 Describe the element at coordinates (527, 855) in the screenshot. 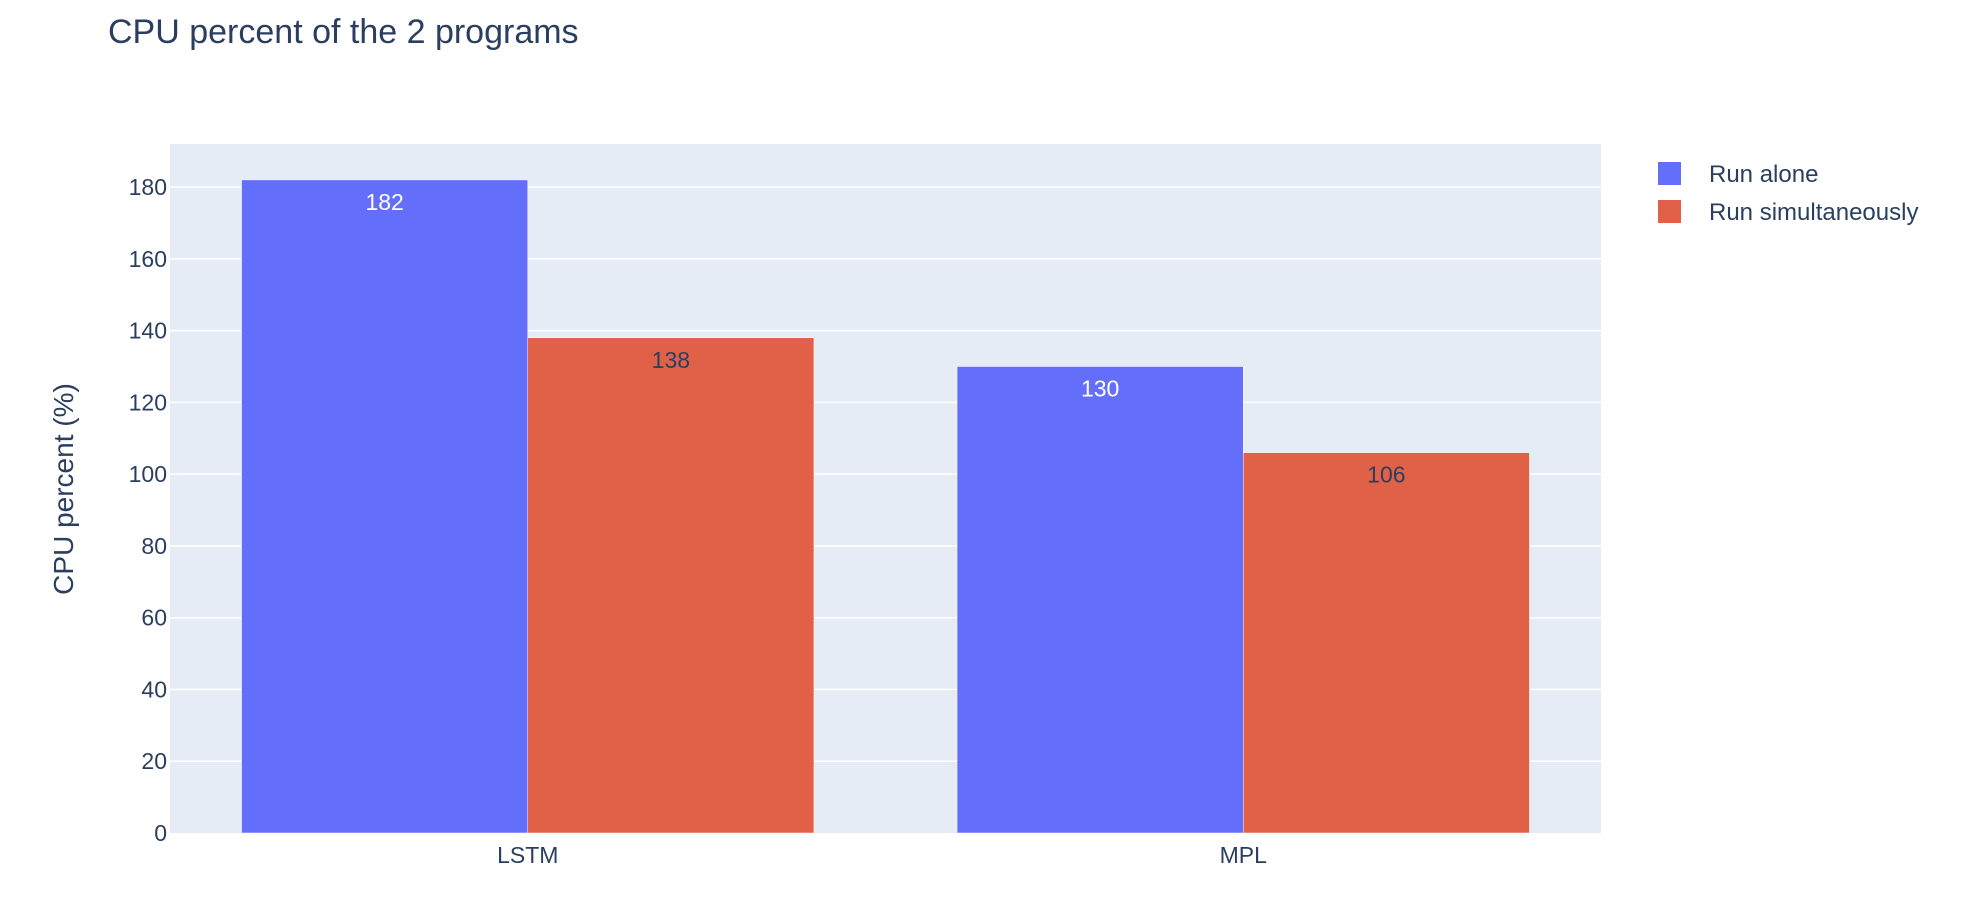

I see `x-tick-label: LSTM` at that location.